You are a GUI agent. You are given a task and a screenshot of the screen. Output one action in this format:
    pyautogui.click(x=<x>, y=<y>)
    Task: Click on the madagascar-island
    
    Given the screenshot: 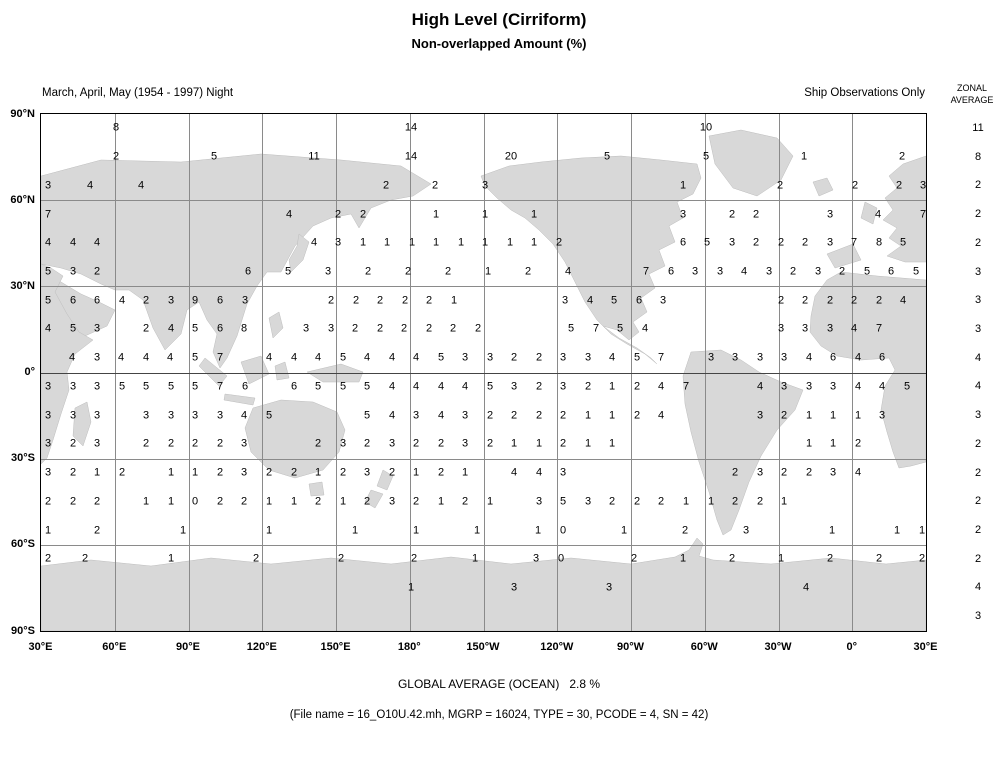 What is the action you would take?
    pyautogui.click(x=82, y=424)
    